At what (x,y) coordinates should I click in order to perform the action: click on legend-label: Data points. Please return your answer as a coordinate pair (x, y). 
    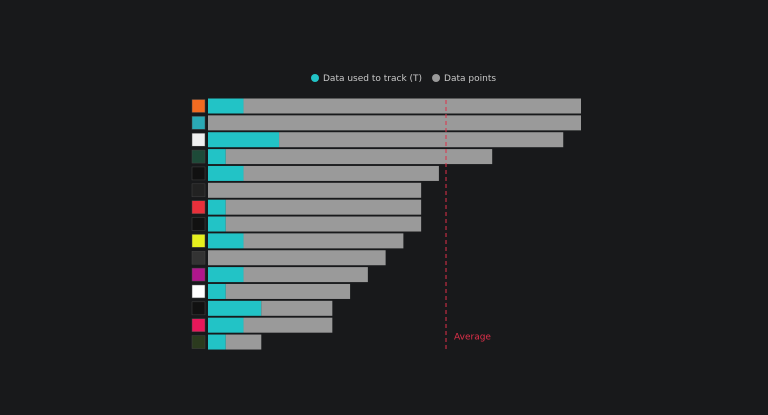
    Looking at the image, I should click on (470, 79).